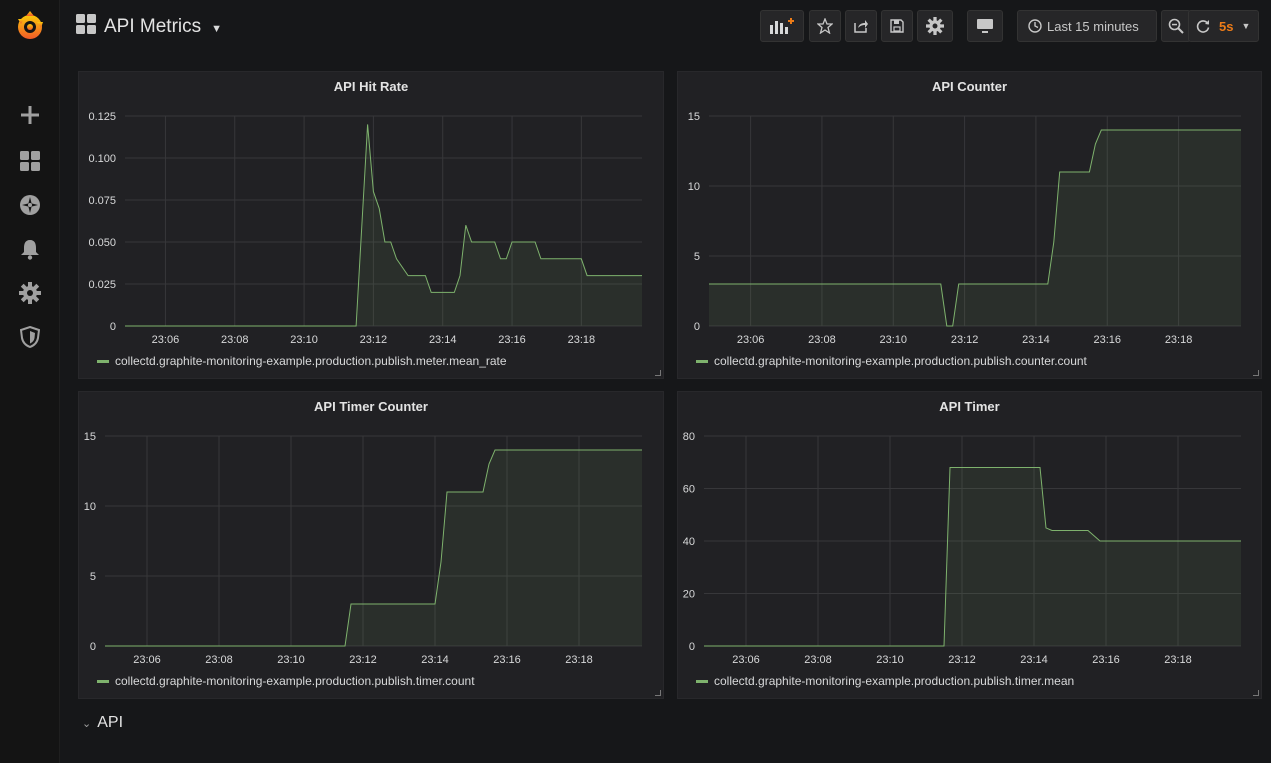 This screenshot has width=1271, height=763. I want to click on y-tick-label: 0.100, so click(102, 159).